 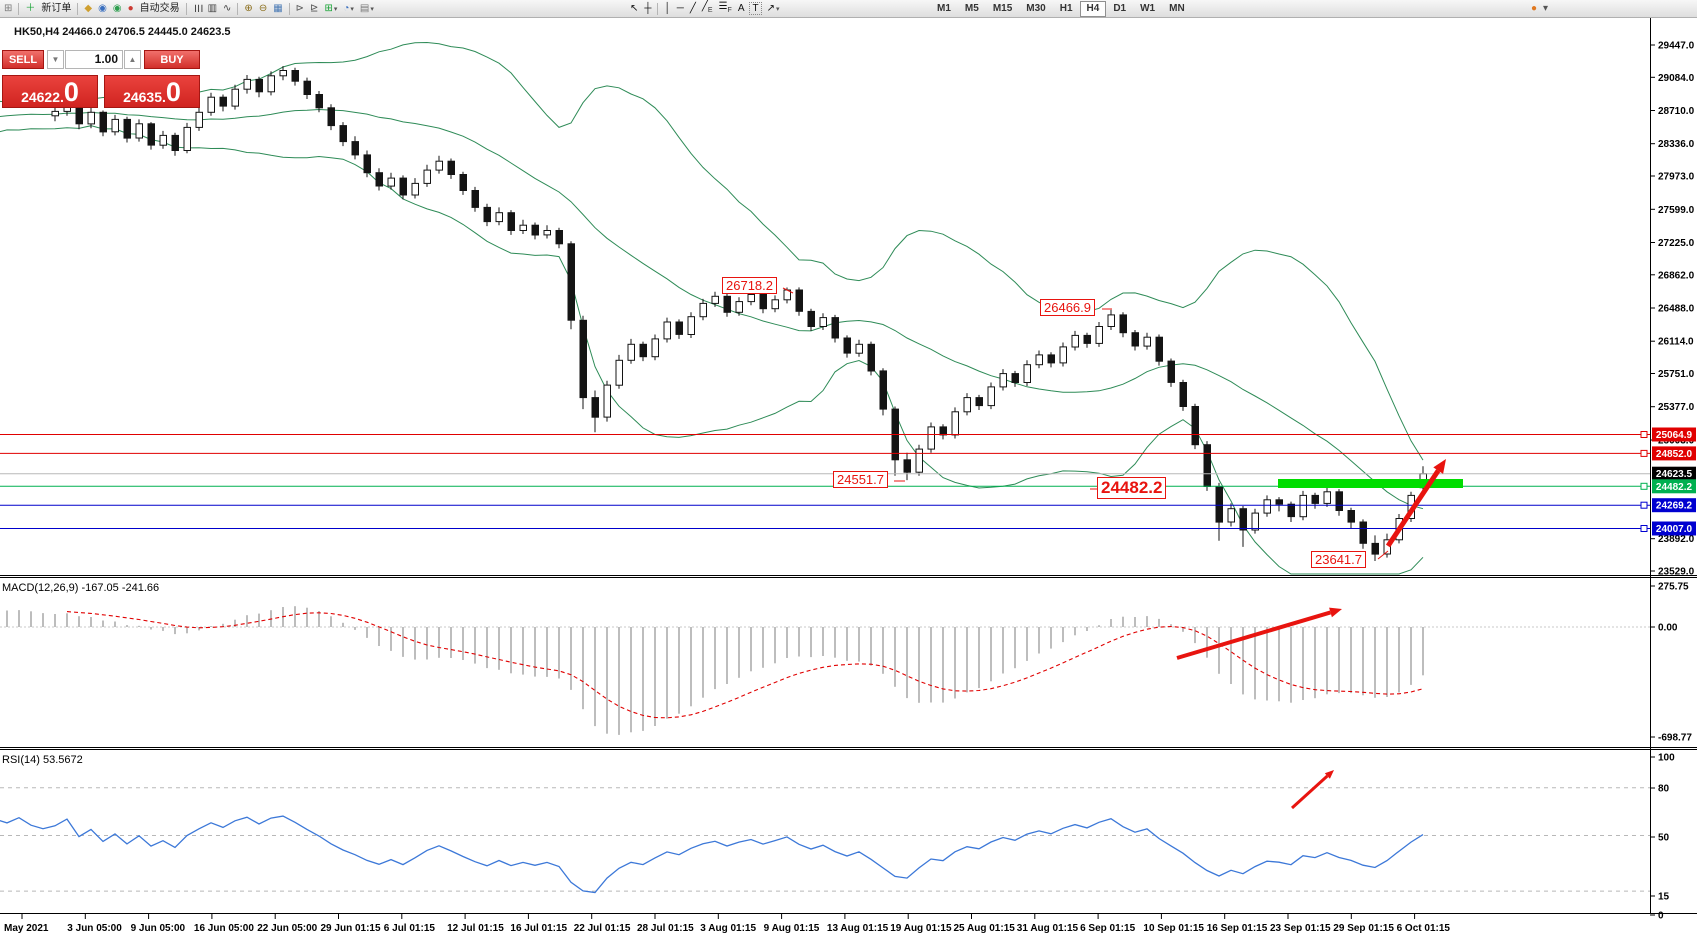 I want to click on horizontal-line-icon: ─, so click(x=680, y=8).